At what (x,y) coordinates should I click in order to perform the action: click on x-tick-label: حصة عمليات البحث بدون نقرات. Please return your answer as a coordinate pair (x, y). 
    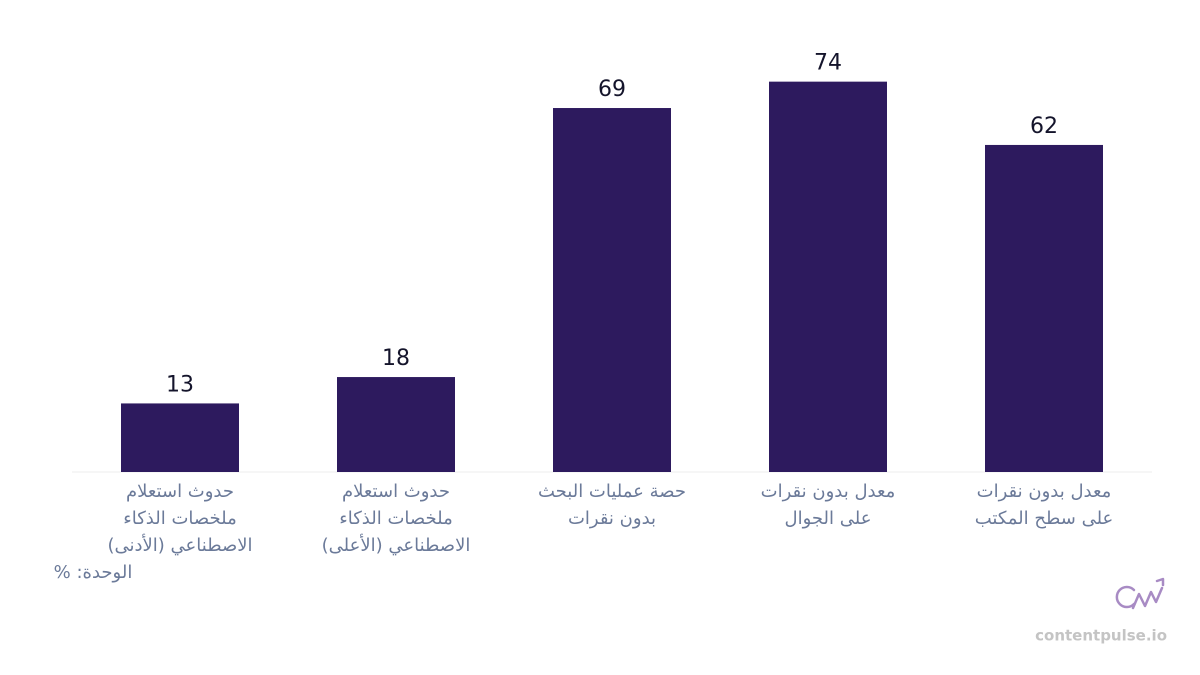
    Looking at the image, I should click on (612, 505).